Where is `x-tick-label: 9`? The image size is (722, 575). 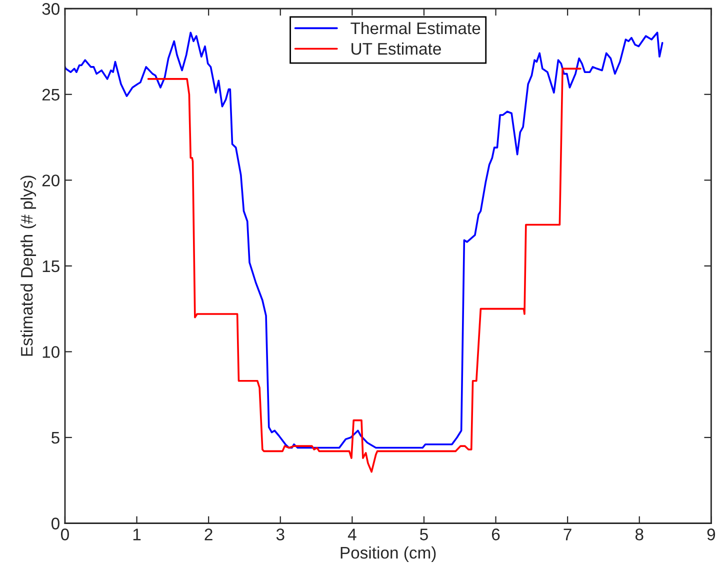
x-tick-label: 9 is located at coordinates (711, 534).